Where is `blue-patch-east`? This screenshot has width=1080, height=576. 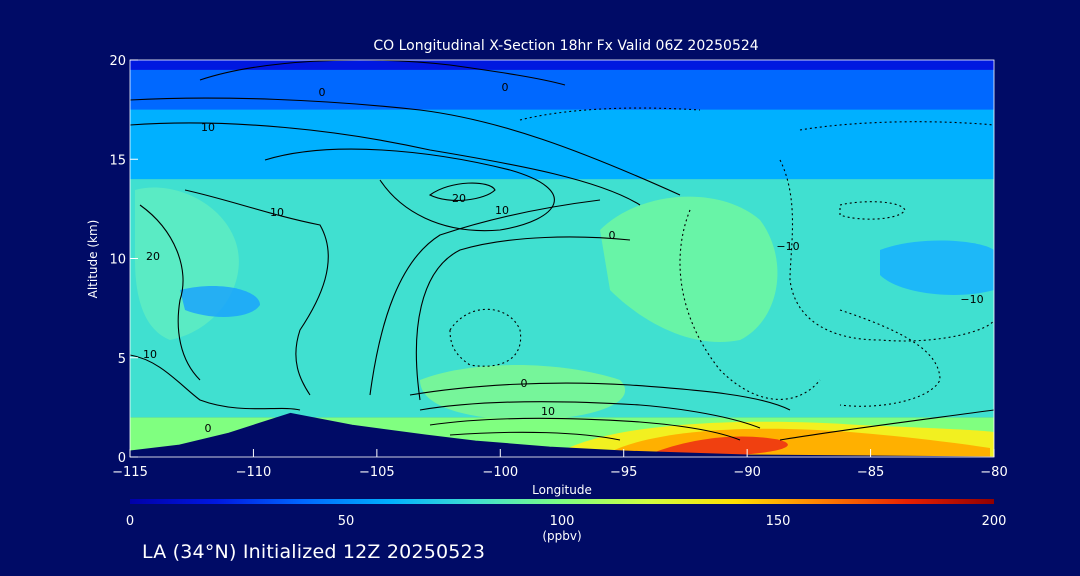
blue-patch-east is located at coordinates (937, 267).